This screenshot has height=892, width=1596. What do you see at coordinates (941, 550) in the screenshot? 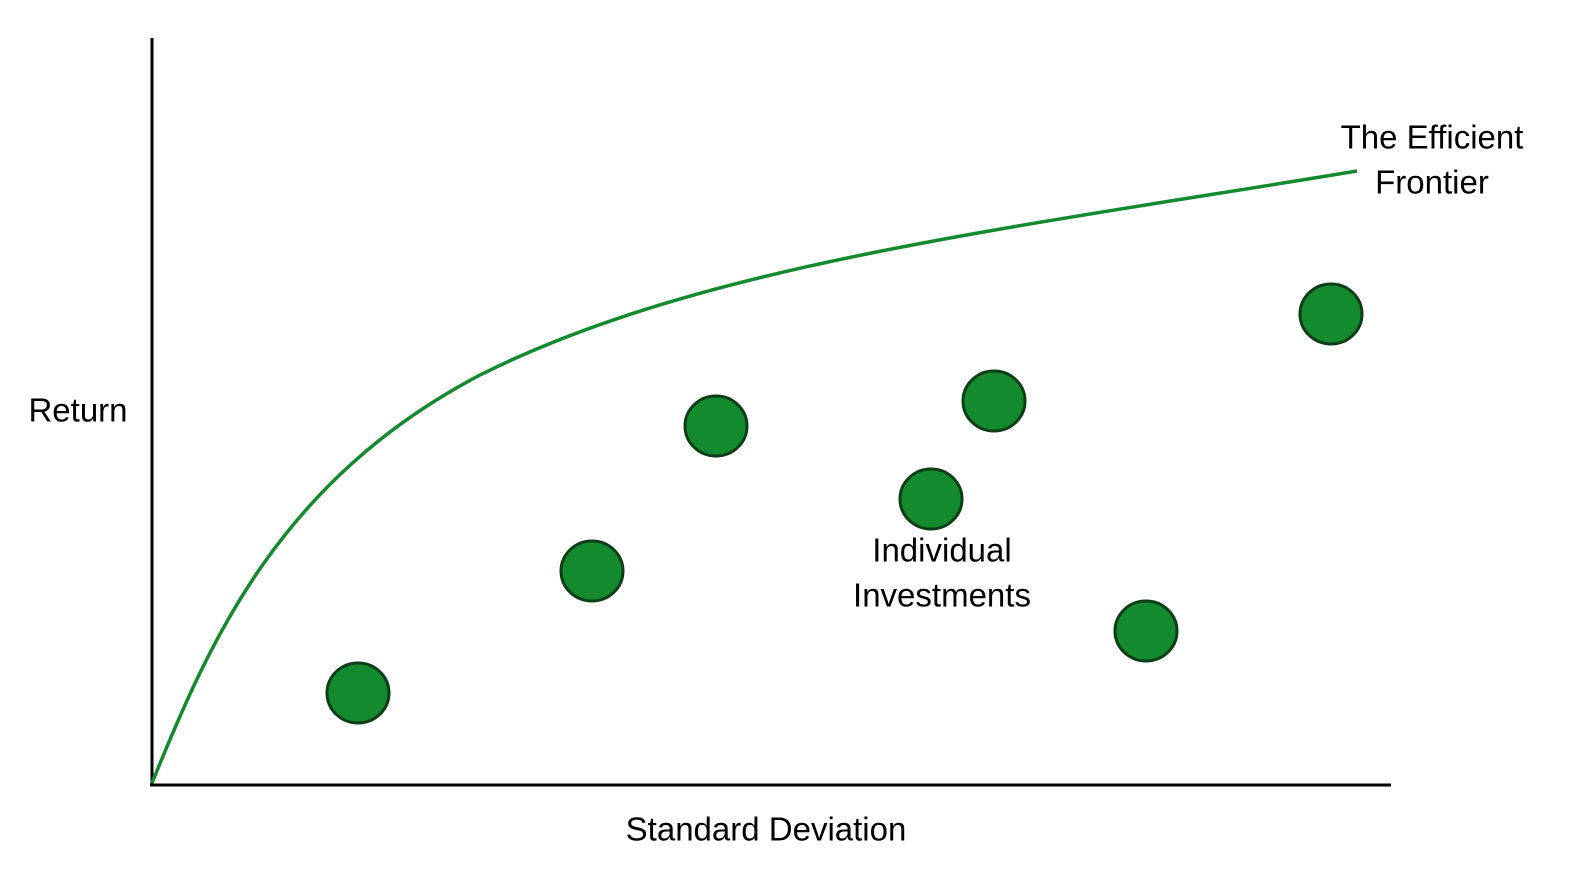
I see `investments-label: Individual` at bounding box center [941, 550].